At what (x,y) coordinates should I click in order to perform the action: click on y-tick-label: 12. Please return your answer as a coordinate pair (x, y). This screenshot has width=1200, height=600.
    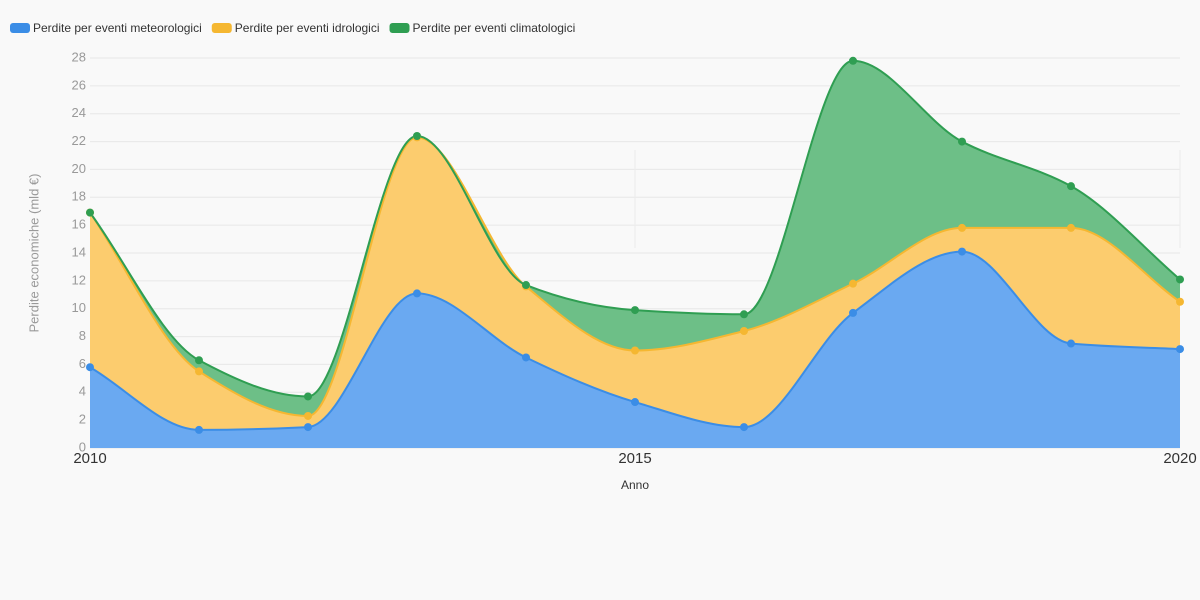
    Looking at the image, I should click on (79, 279).